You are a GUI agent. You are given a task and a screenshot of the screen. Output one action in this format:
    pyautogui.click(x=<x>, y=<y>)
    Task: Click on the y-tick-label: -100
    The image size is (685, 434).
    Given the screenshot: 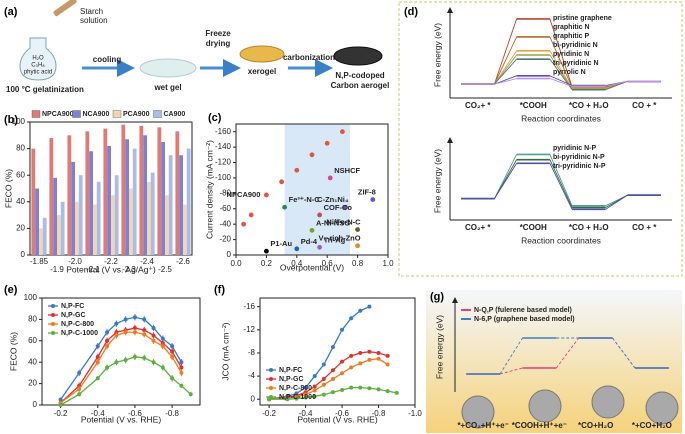 What is the action you would take?
    pyautogui.click(x=223, y=177)
    